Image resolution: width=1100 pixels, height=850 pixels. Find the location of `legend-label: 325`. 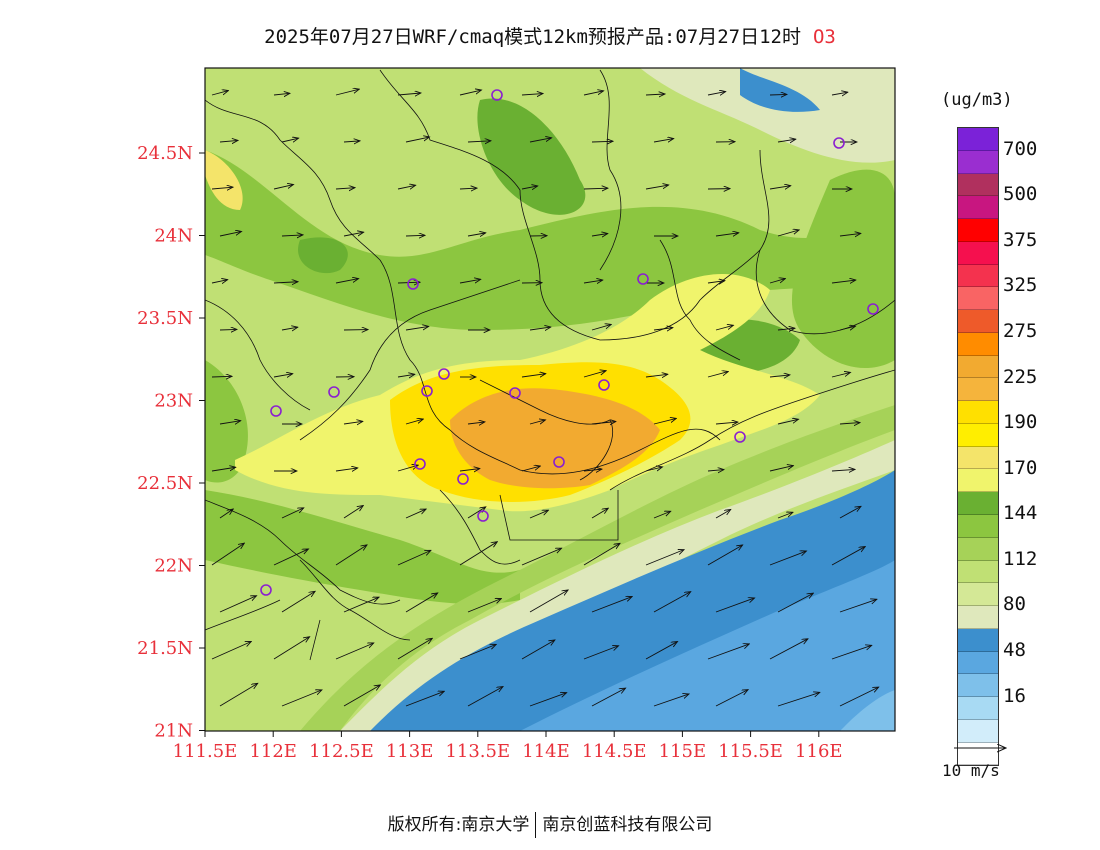

legend-label: 325 is located at coordinates (1020, 285).